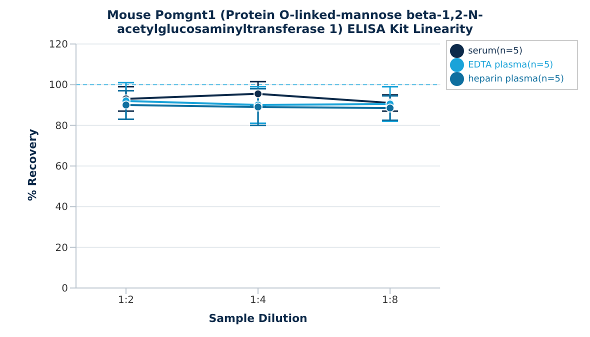  What do you see at coordinates (126, 300) in the screenshot?
I see `x-tick-label: 1:2` at bounding box center [126, 300].